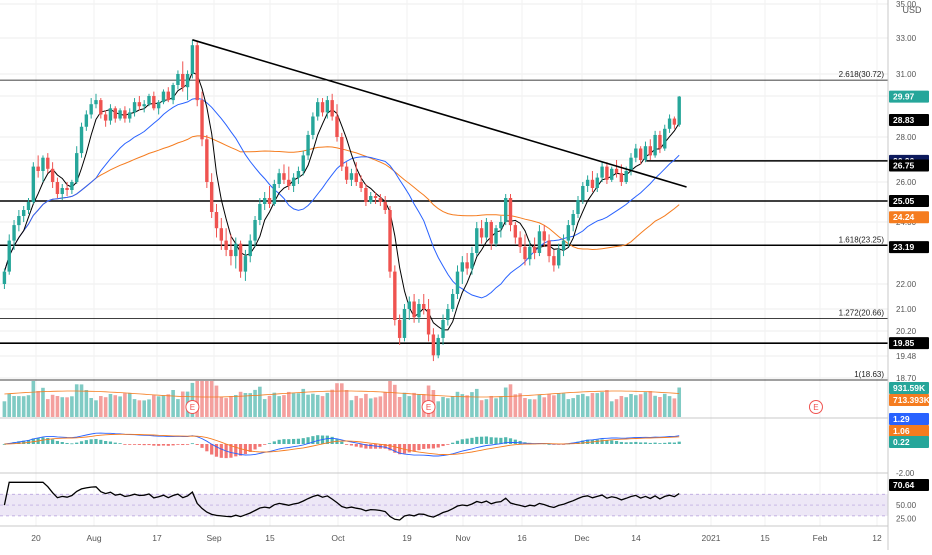 The image size is (932, 555). What do you see at coordinates (439, 113) in the screenshot?
I see `trendline` at bounding box center [439, 113].